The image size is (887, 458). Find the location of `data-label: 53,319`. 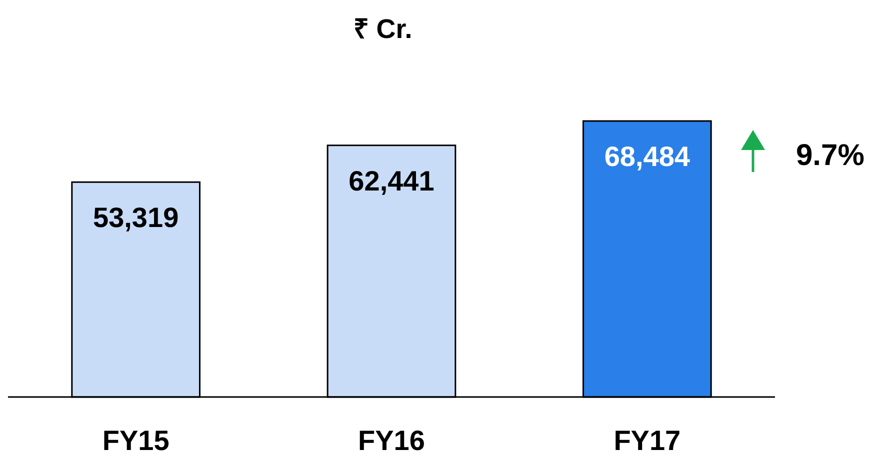

data-label: 53,319 is located at coordinates (136, 218).